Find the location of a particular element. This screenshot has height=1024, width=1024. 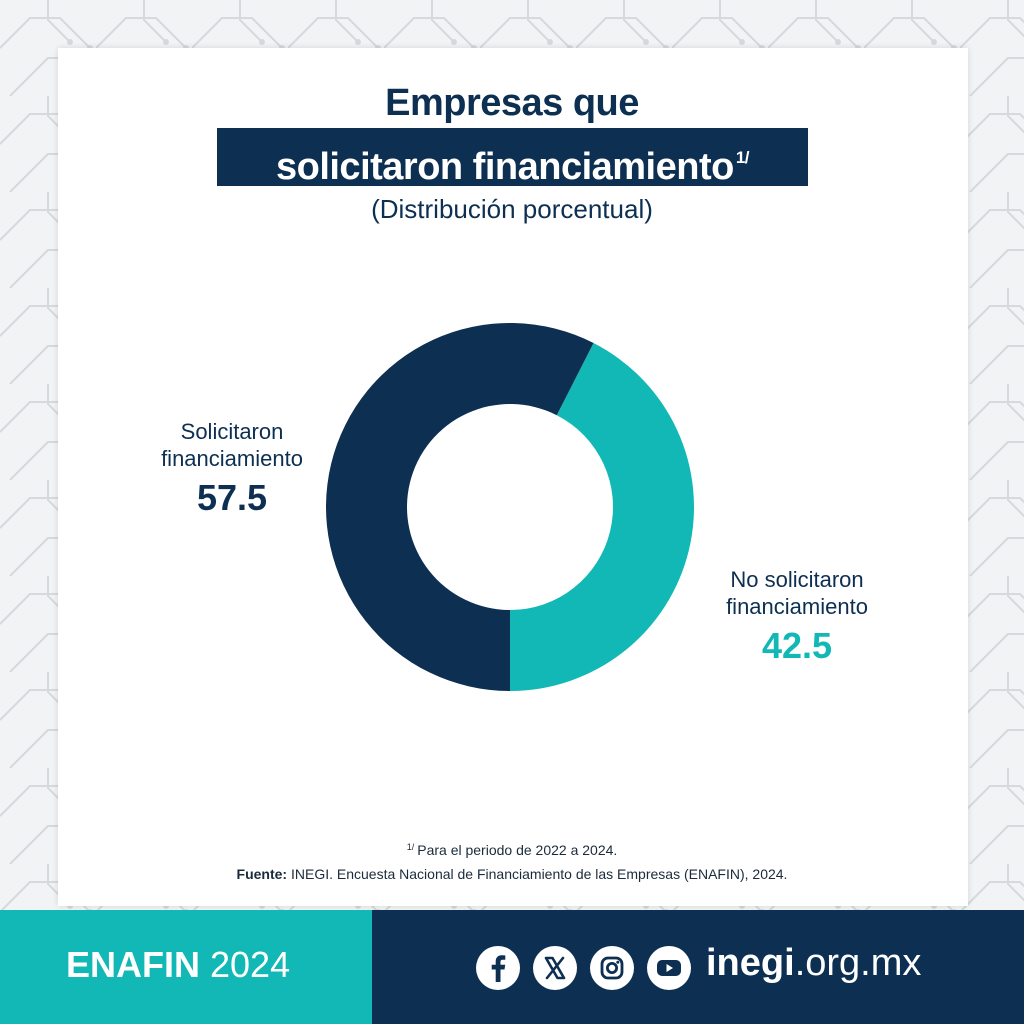

slice-value-solicitaron: 57.5 is located at coordinates (232, 497).